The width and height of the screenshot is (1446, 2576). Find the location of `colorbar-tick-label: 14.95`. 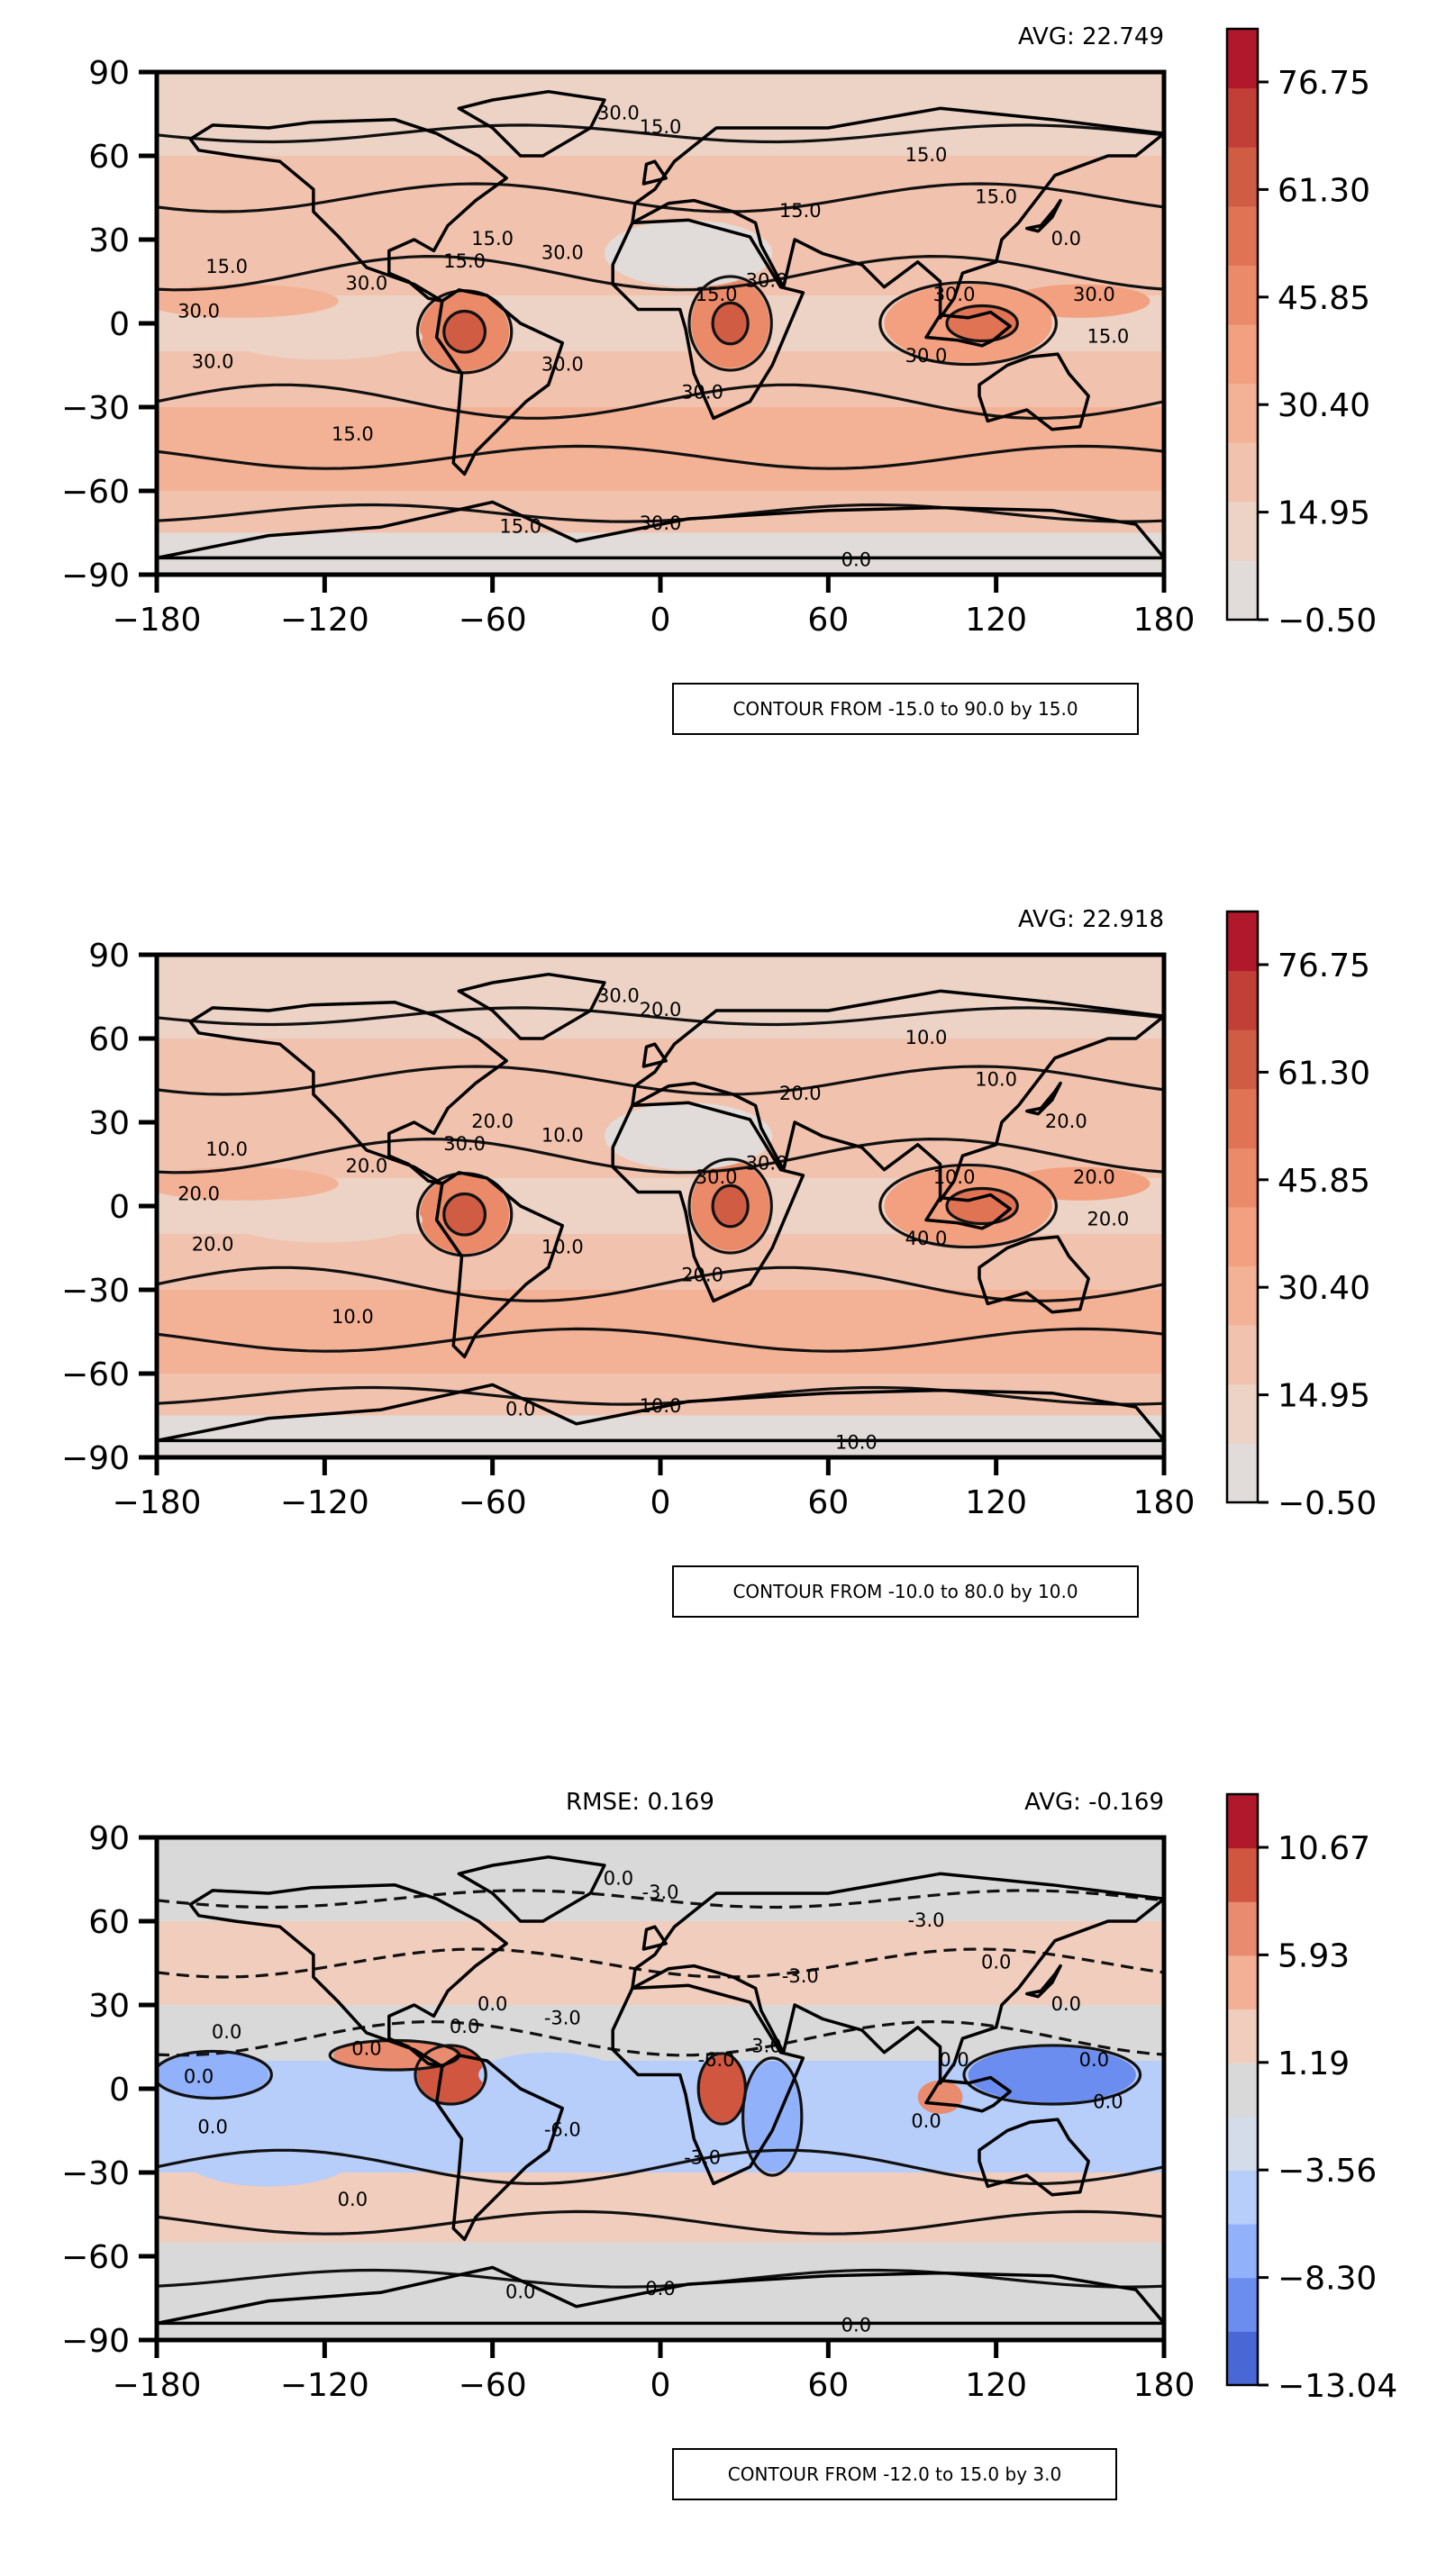

colorbar-tick-label: 14.95 is located at coordinates (1324, 1396).